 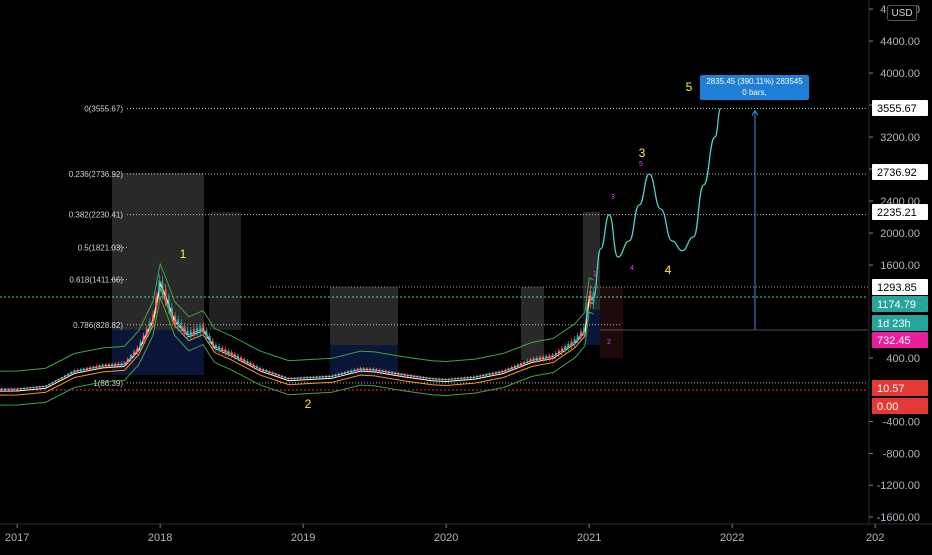 I want to click on fib-label: 0.618(1411.66), so click(x=96, y=280).